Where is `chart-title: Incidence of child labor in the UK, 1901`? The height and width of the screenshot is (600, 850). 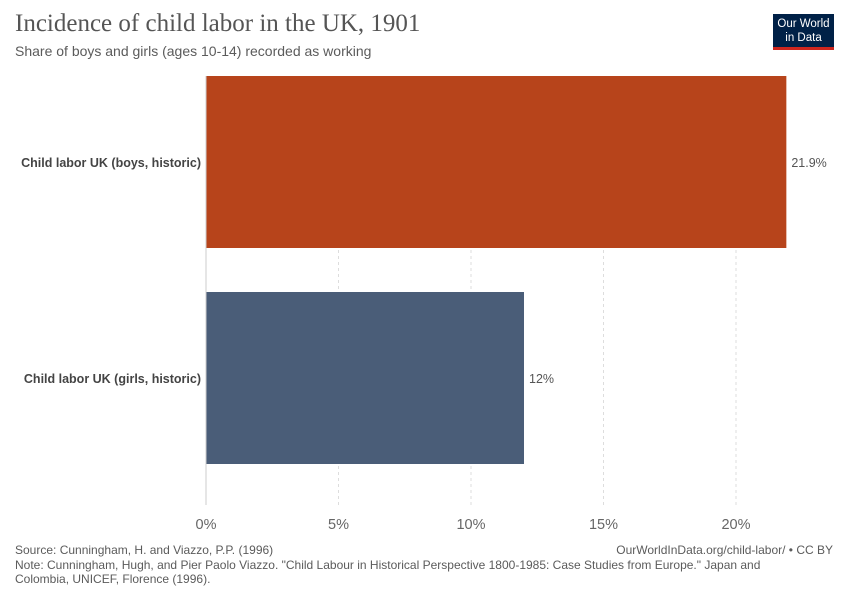
chart-title: Incidence of child labor in the UK, 1901 is located at coordinates (218, 23).